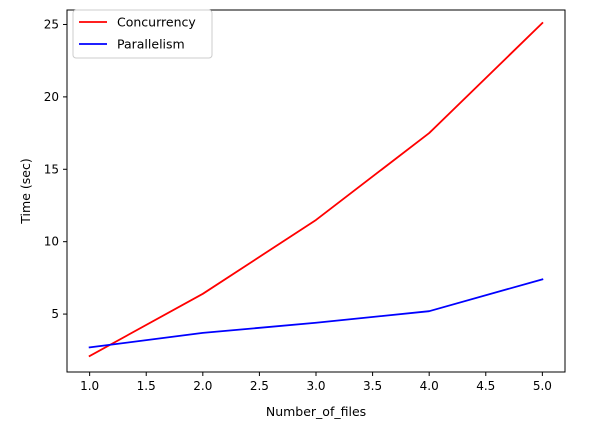 This screenshot has width=592, height=423. What do you see at coordinates (315, 386) in the screenshot?
I see `x-tick-label: 3.0` at bounding box center [315, 386].